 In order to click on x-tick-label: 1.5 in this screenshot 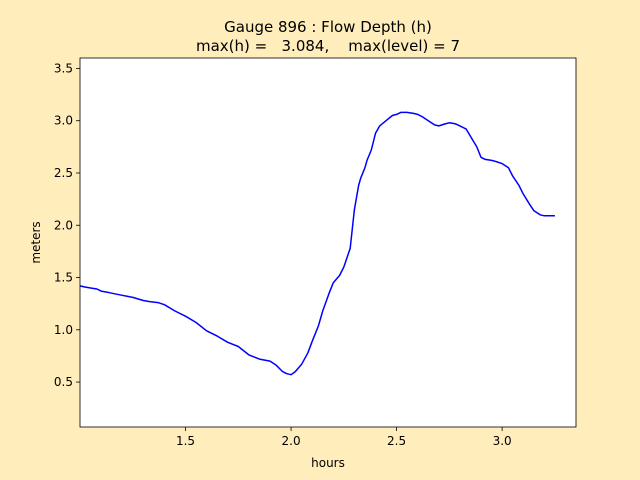, I will do `click(185, 441)`.